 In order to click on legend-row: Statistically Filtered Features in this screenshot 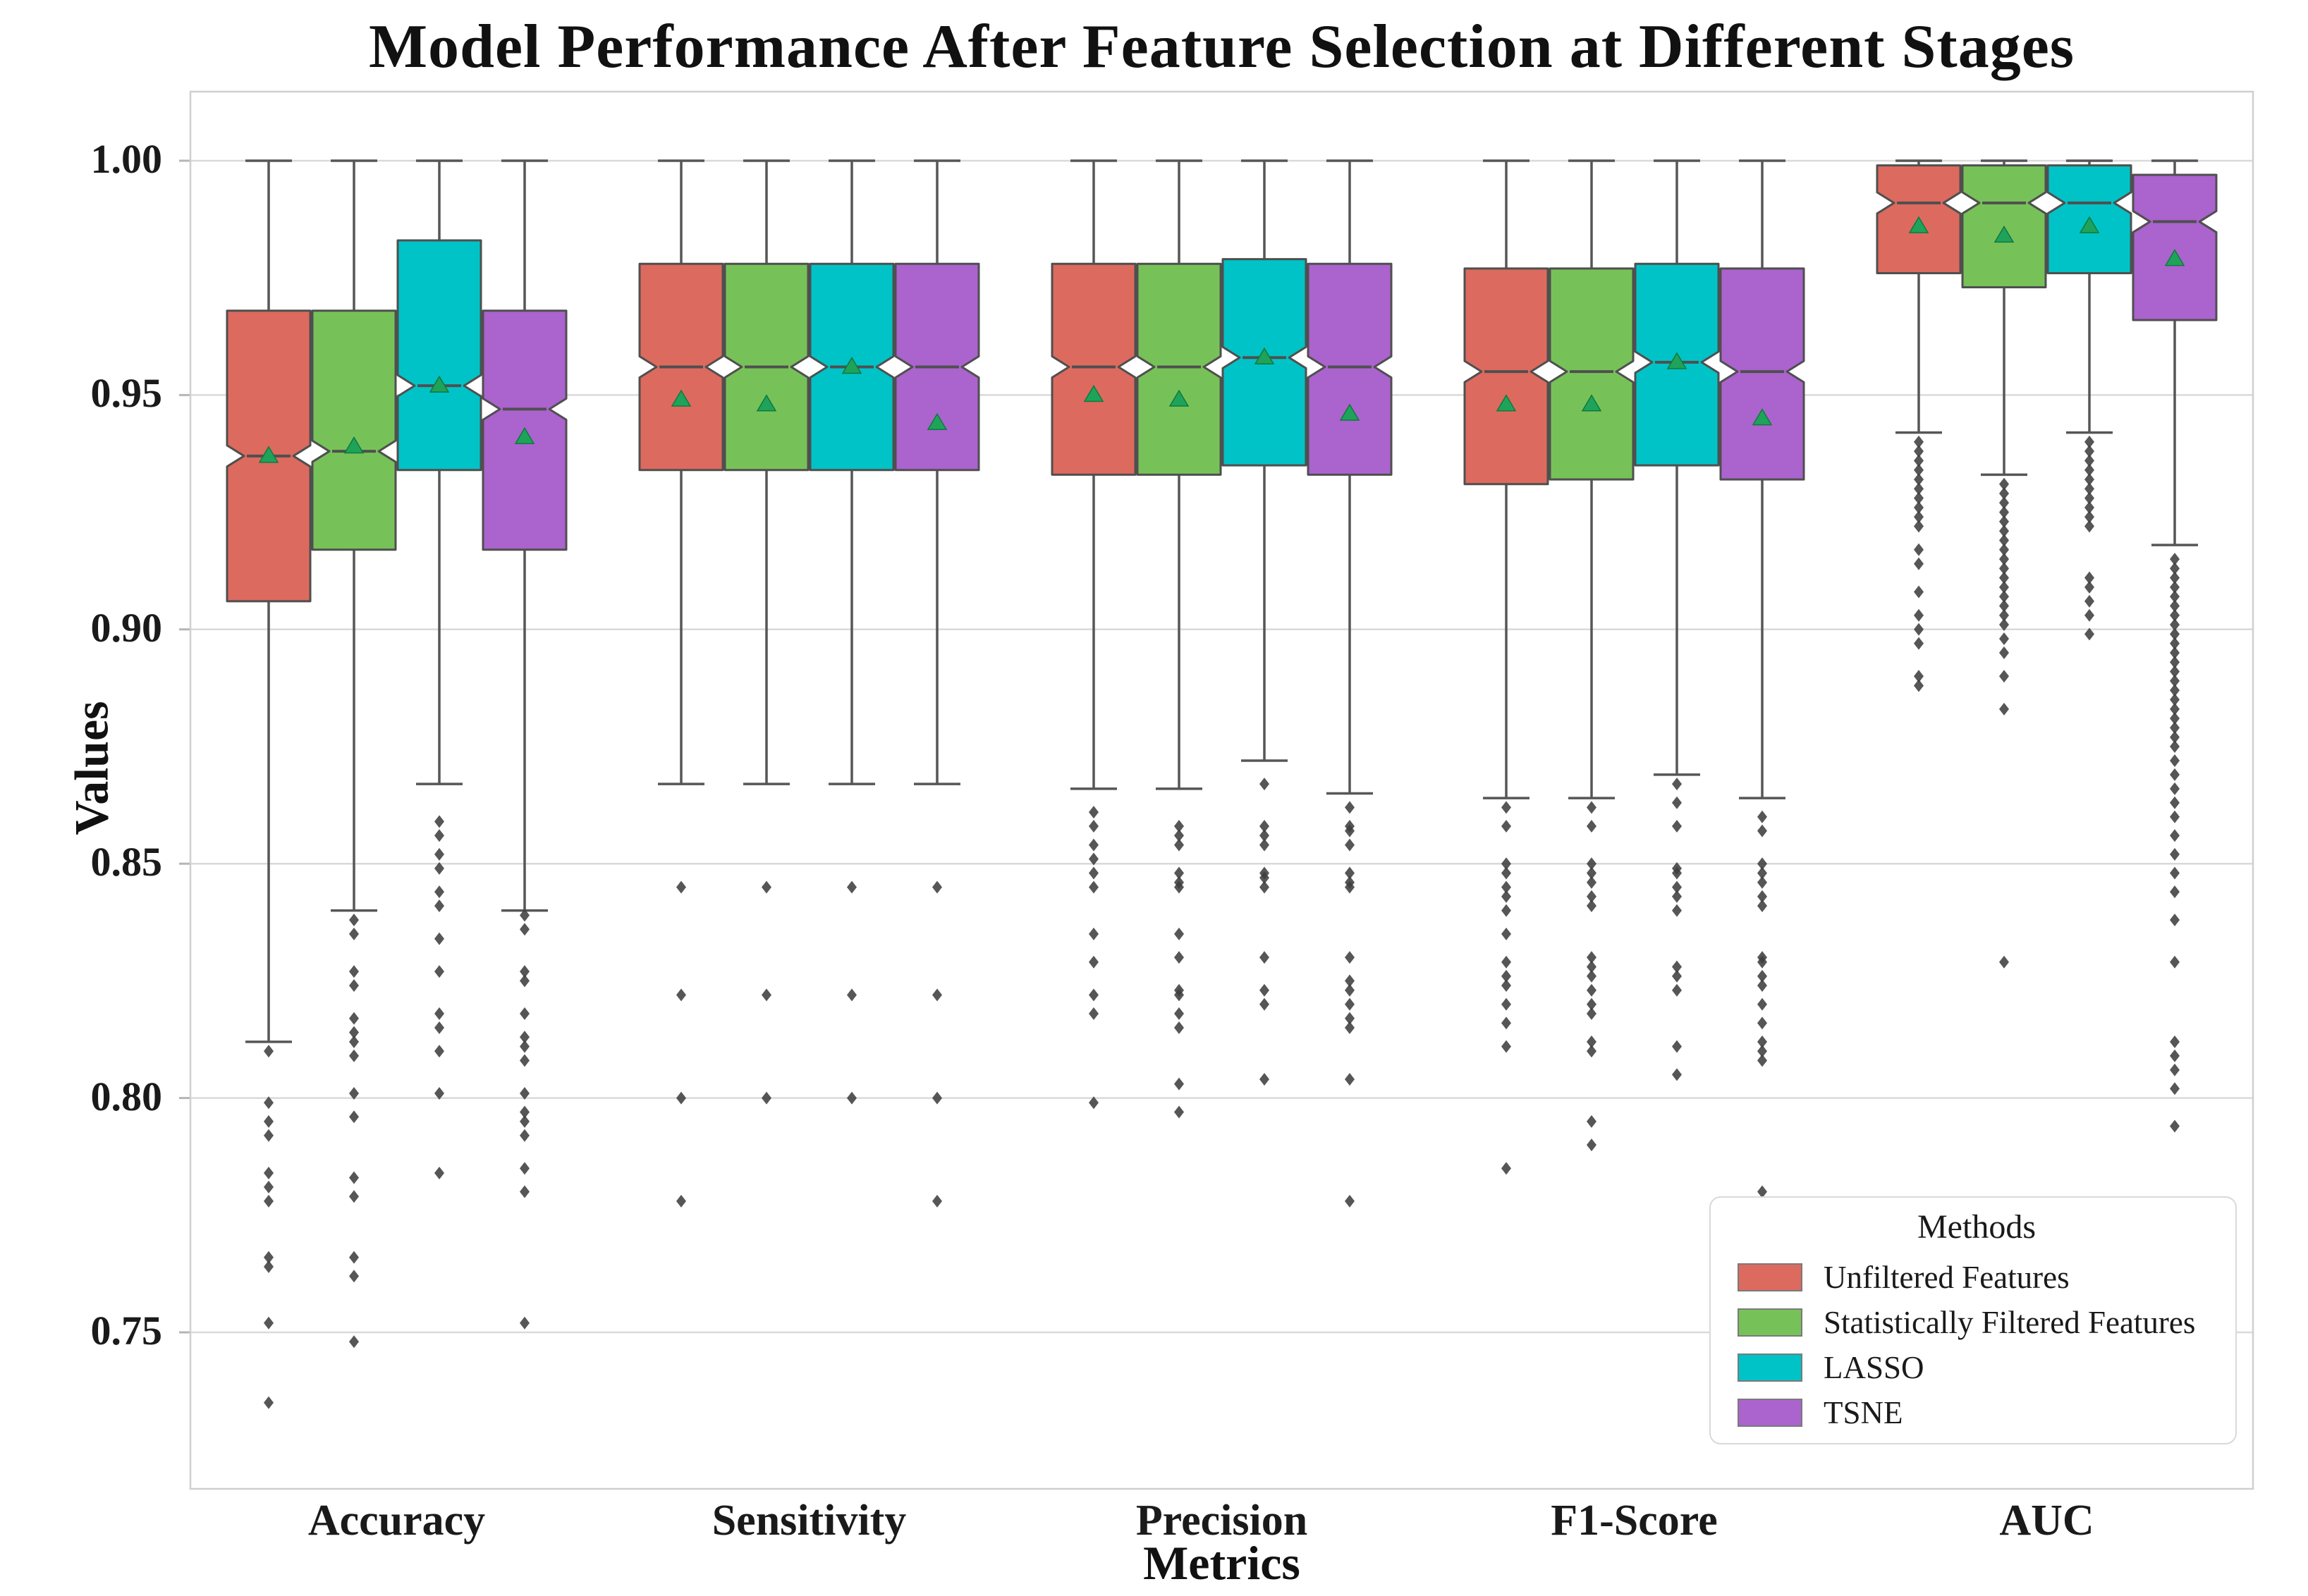, I will do `click(1977, 1322)`.